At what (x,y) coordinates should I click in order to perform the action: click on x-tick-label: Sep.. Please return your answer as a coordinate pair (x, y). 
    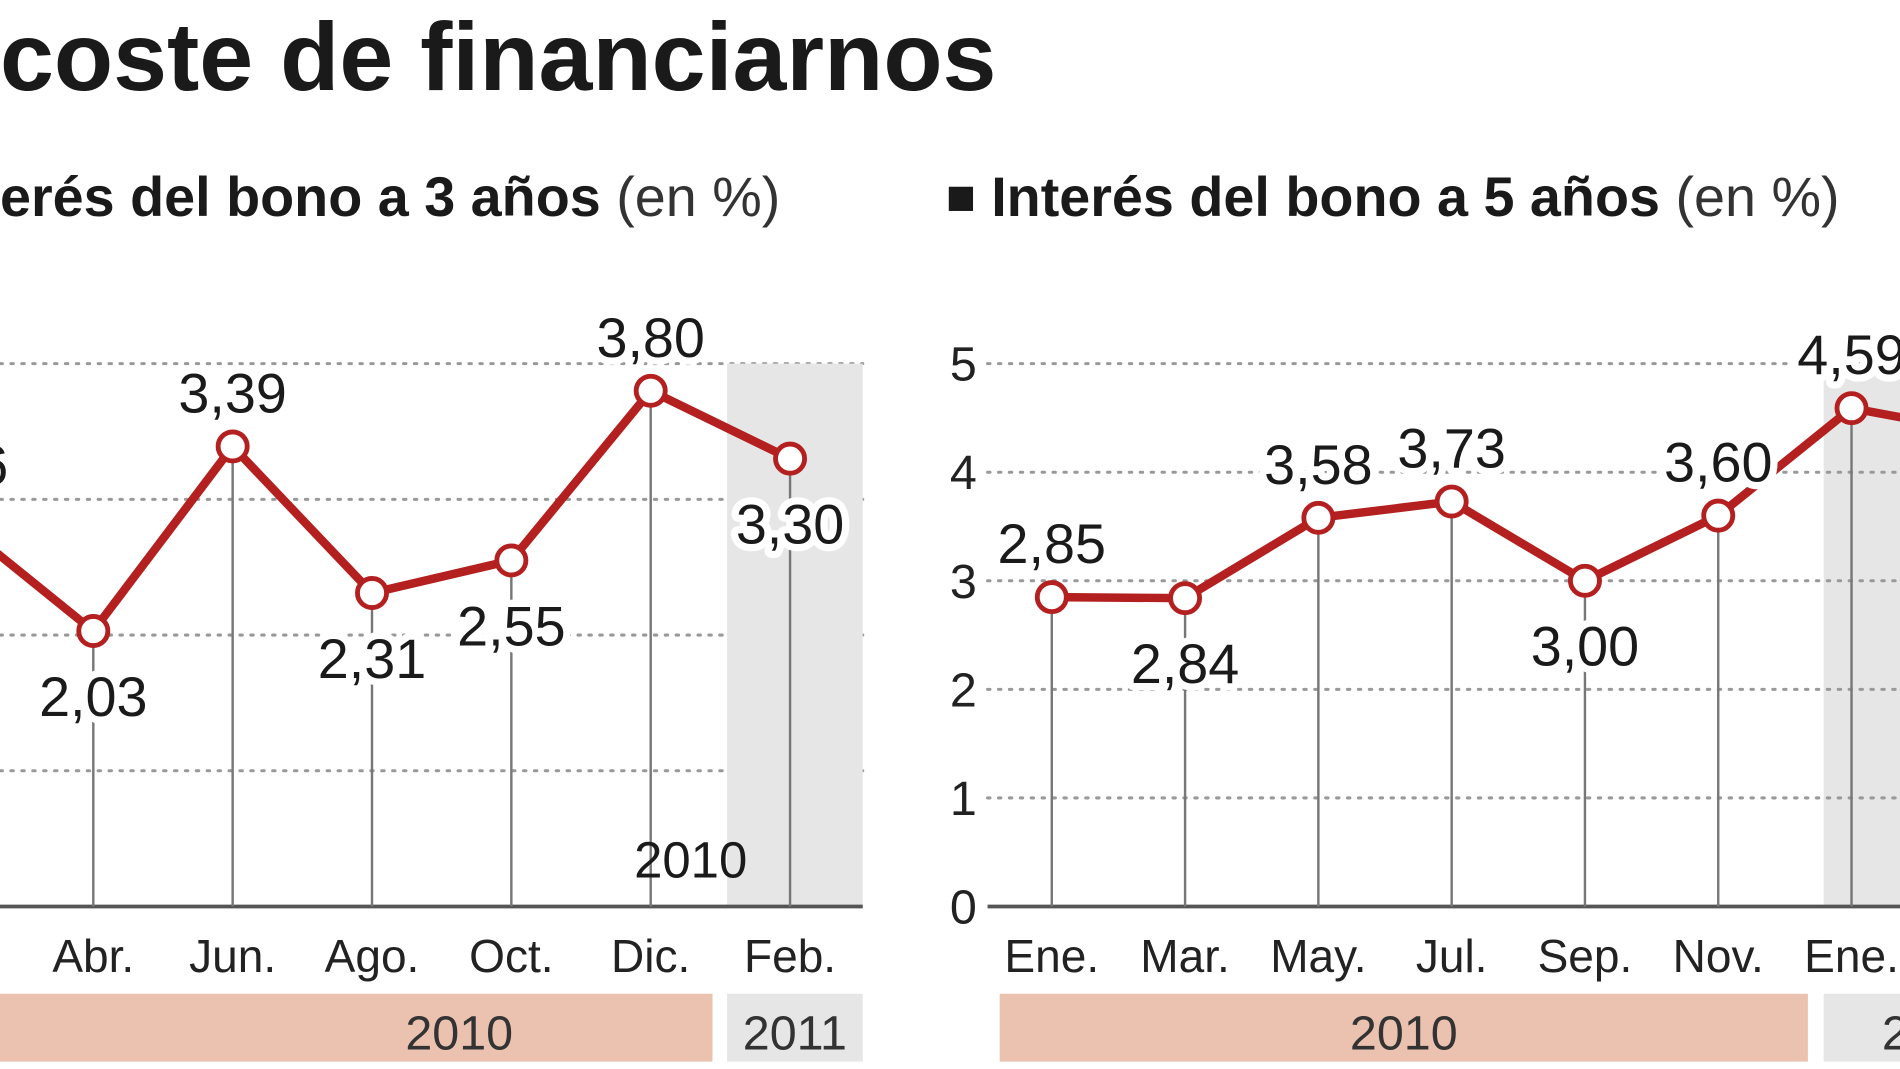
    Looking at the image, I should click on (1585, 956).